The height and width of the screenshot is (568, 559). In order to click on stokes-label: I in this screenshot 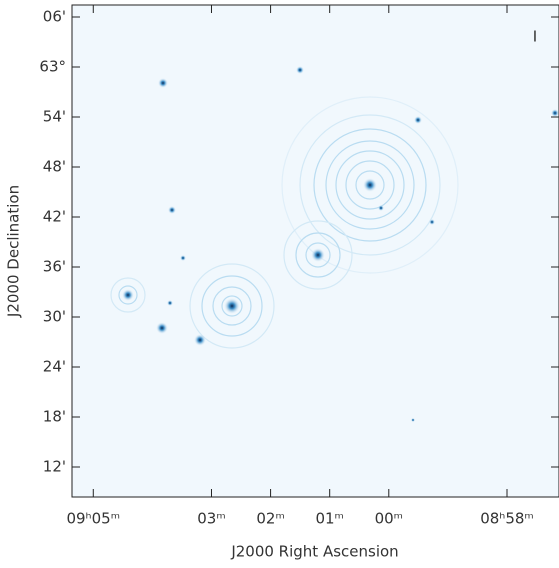, I will do `click(535, 37)`.